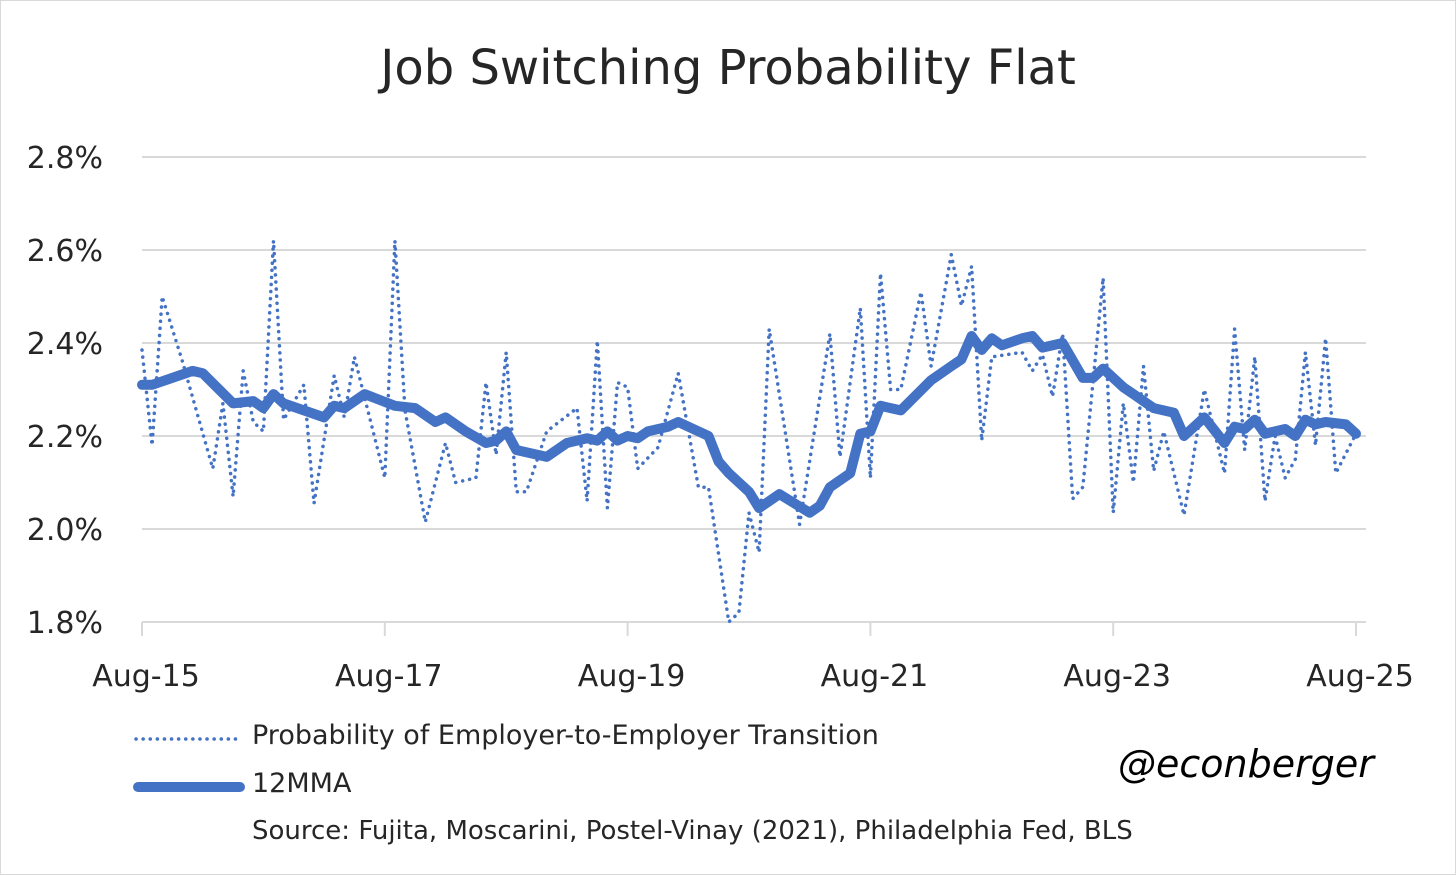 The height and width of the screenshot is (875, 1456). Describe the element at coordinates (65, 158) in the screenshot. I see `y-tick-label: 2.8%` at that location.